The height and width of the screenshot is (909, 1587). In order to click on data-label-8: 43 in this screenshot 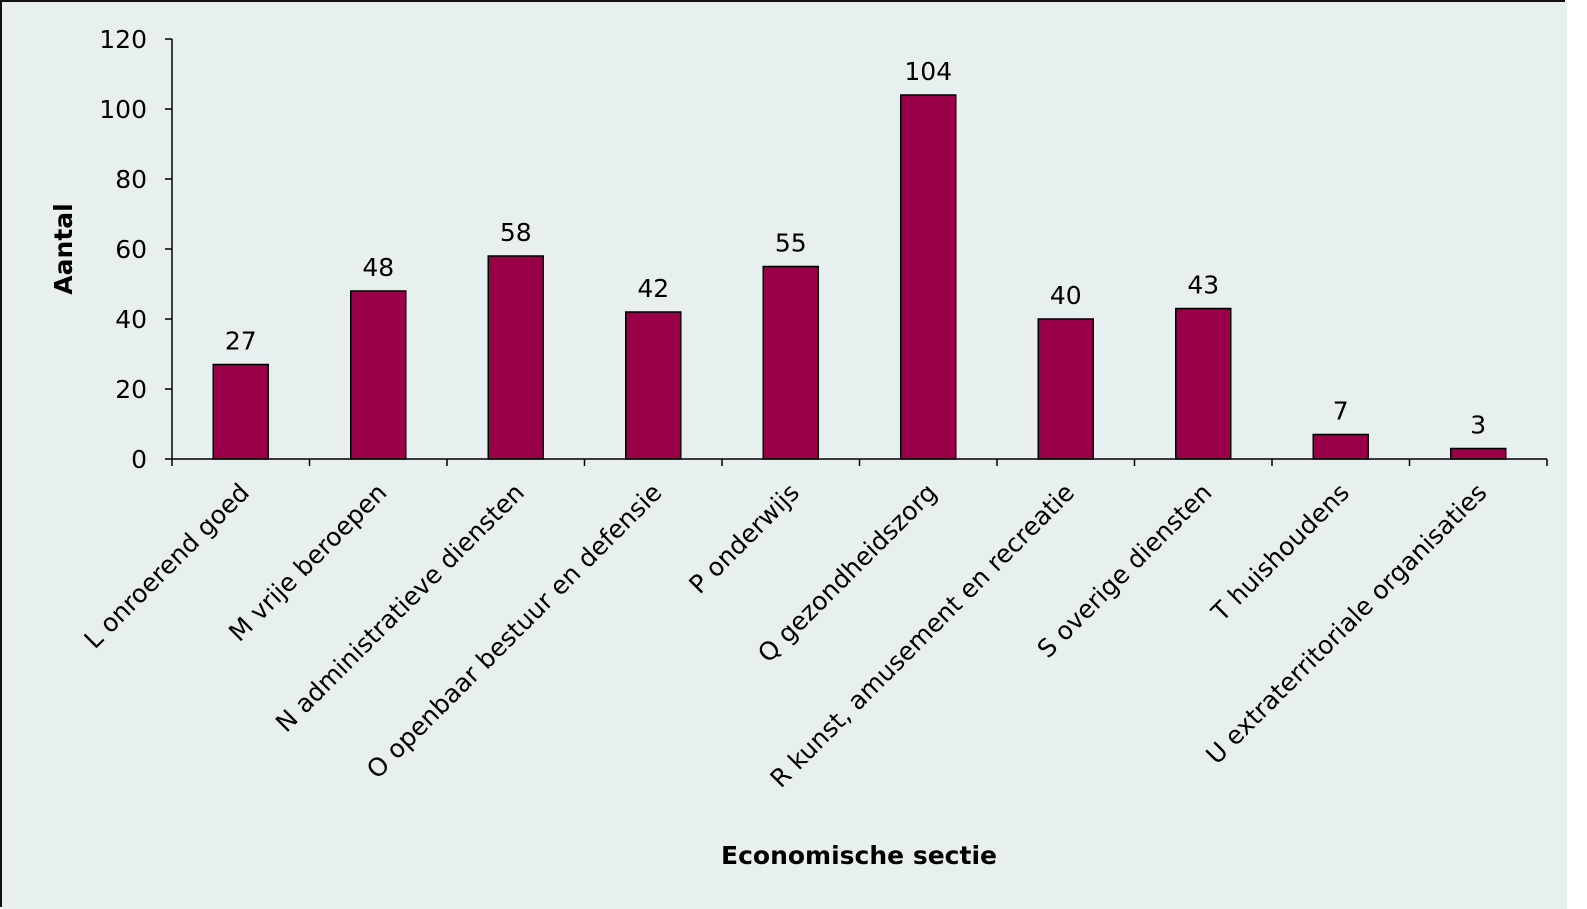, I will do `click(1203, 285)`.